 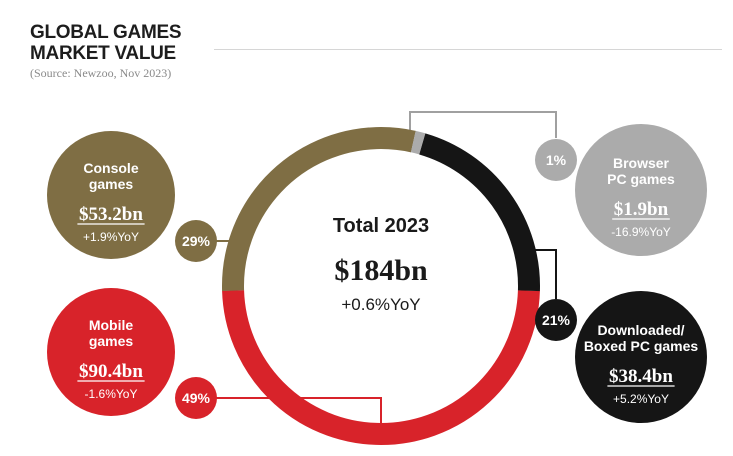 What do you see at coordinates (641, 399) in the screenshot?
I see `bubble-yoy-downloaded: +5.2%YoY` at bounding box center [641, 399].